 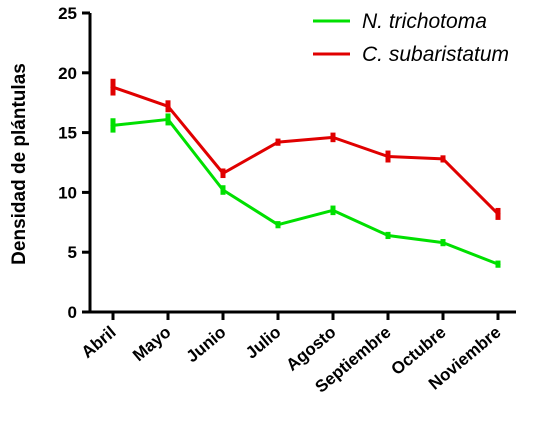 I want to click on x-tick-label: Abril, so click(x=99, y=342).